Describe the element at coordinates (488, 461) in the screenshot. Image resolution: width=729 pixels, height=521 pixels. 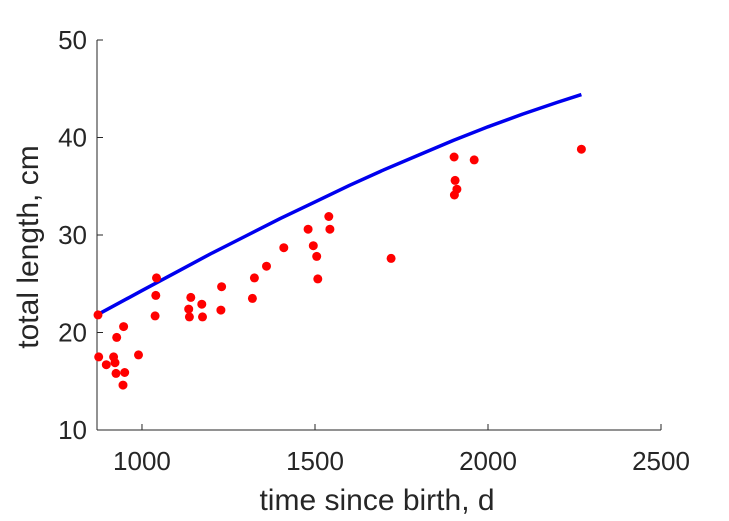
I see `x-tick-label: 2000` at that location.